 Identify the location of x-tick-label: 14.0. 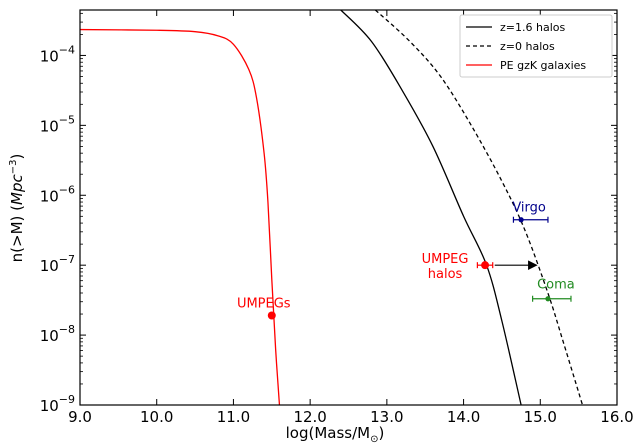
(463, 417).